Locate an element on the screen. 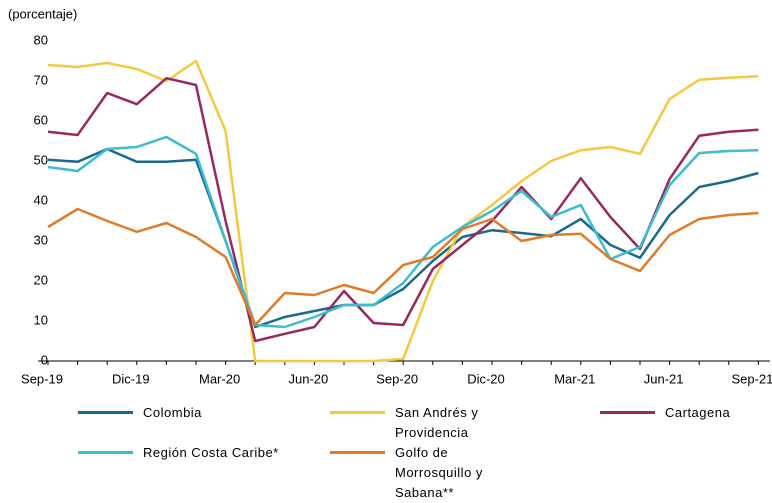 The height and width of the screenshot is (503, 772). x-tick-label: Dic-19 is located at coordinates (131, 378).